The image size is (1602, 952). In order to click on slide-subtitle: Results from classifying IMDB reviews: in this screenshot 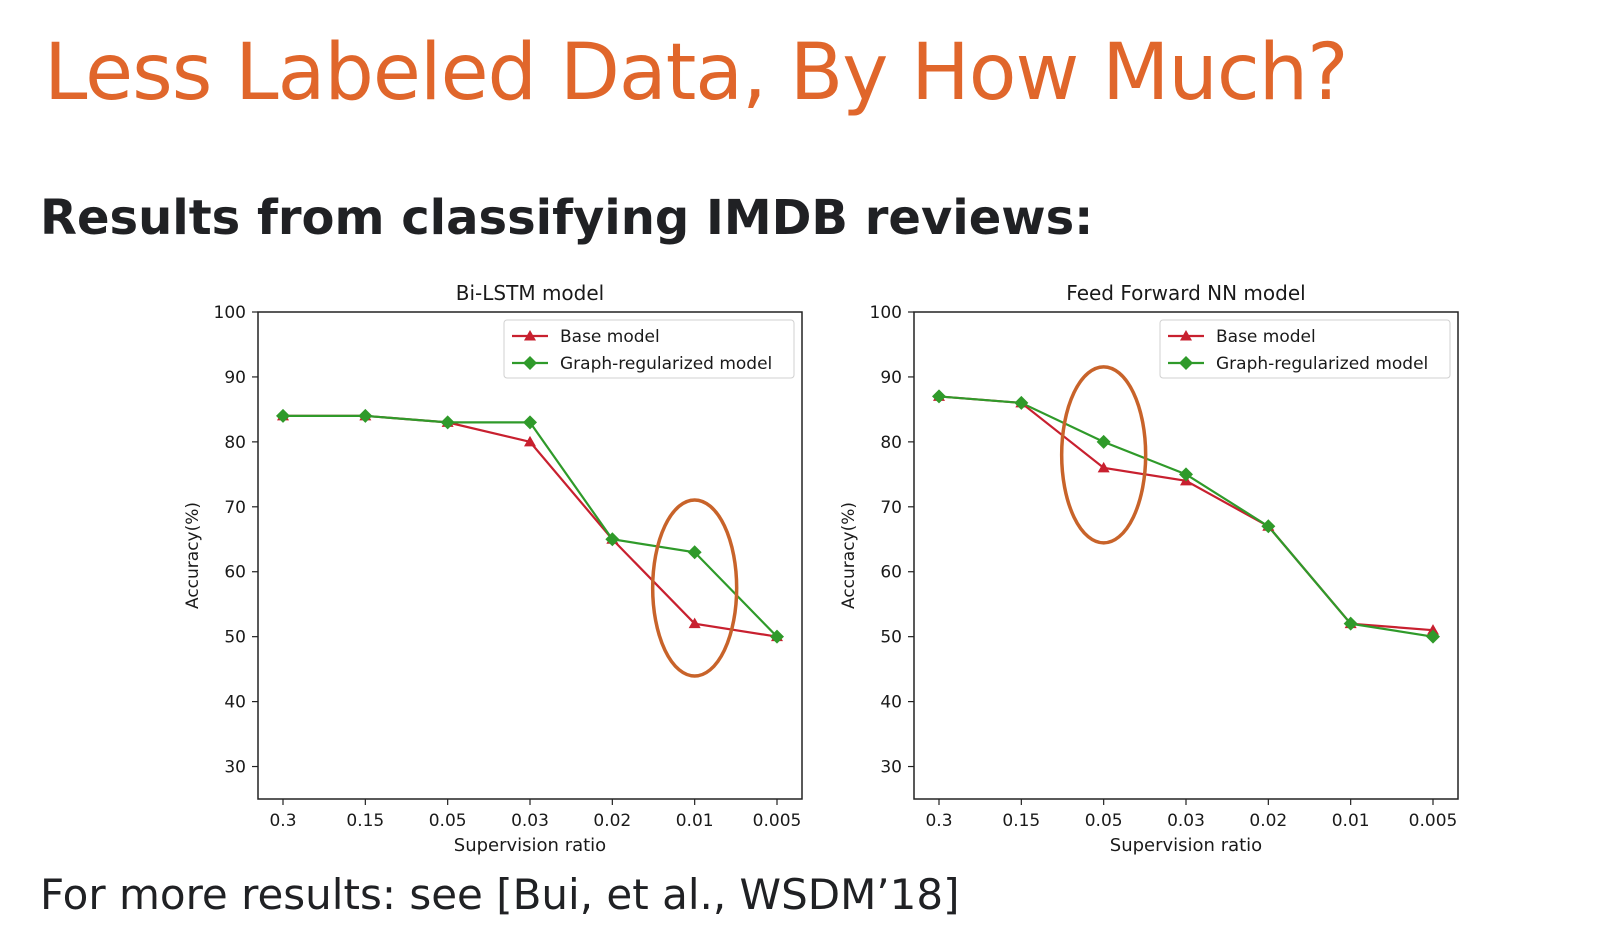, I will do `click(567, 218)`.